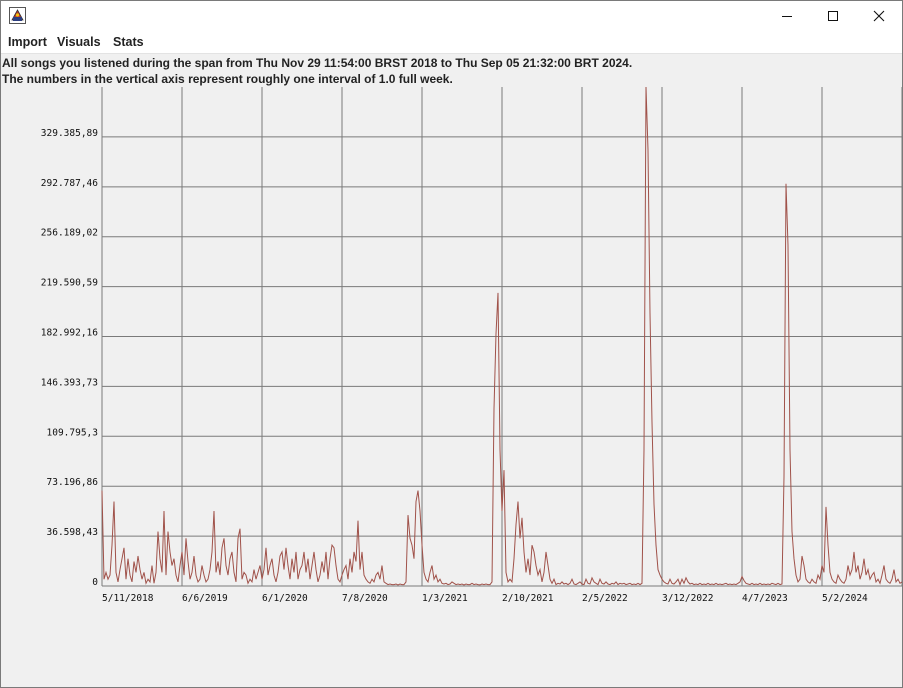 This screenshot has height=688, width=903. Describe the element at coordinates (365, 598) in the screenshot. I see `x-tick-label: 7/8/2020` at that location.